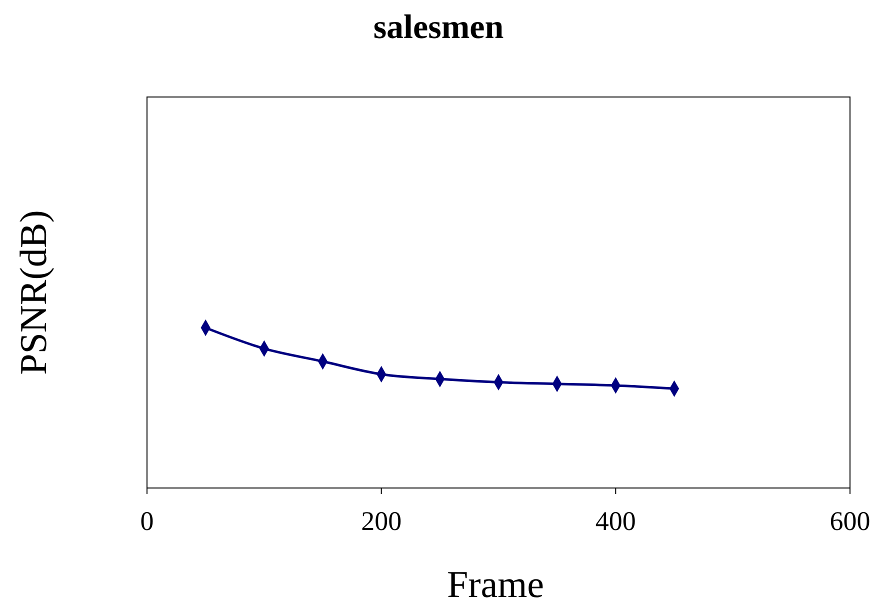 This screenshot has height=605, width=878. What do you see at coordinates (495, 584) in the screenshot?
I see `x-axis-title: Frame` at bounding box center [495, 584].